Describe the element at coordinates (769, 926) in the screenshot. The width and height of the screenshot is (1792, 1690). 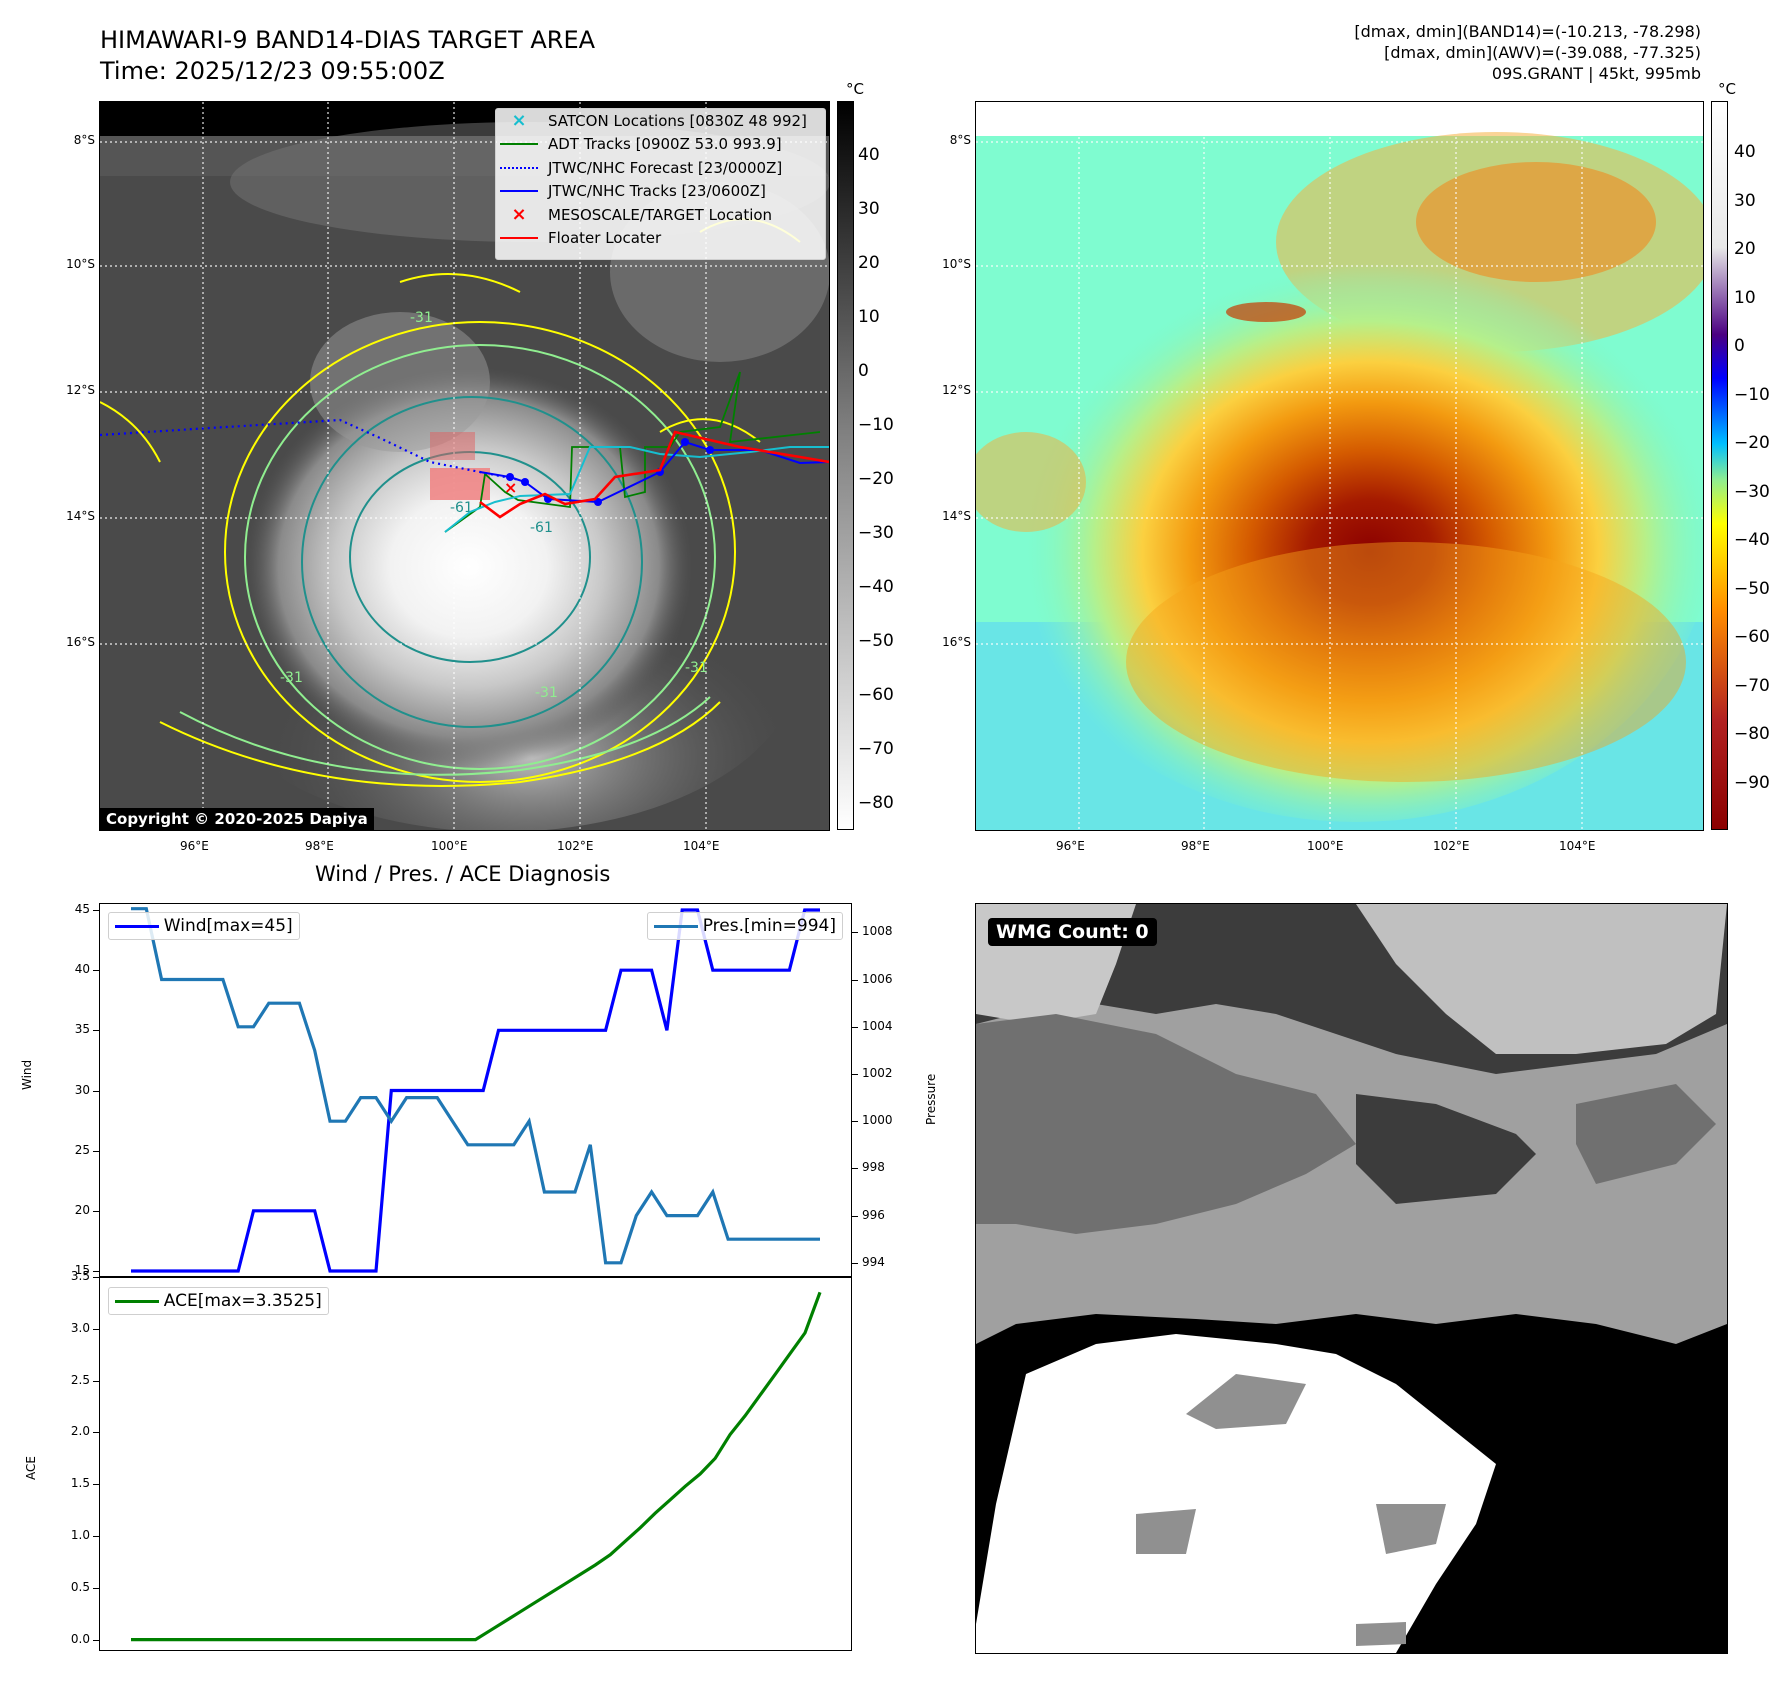
I see `pressure-legend-label: Pres.[min=994]` at that location.